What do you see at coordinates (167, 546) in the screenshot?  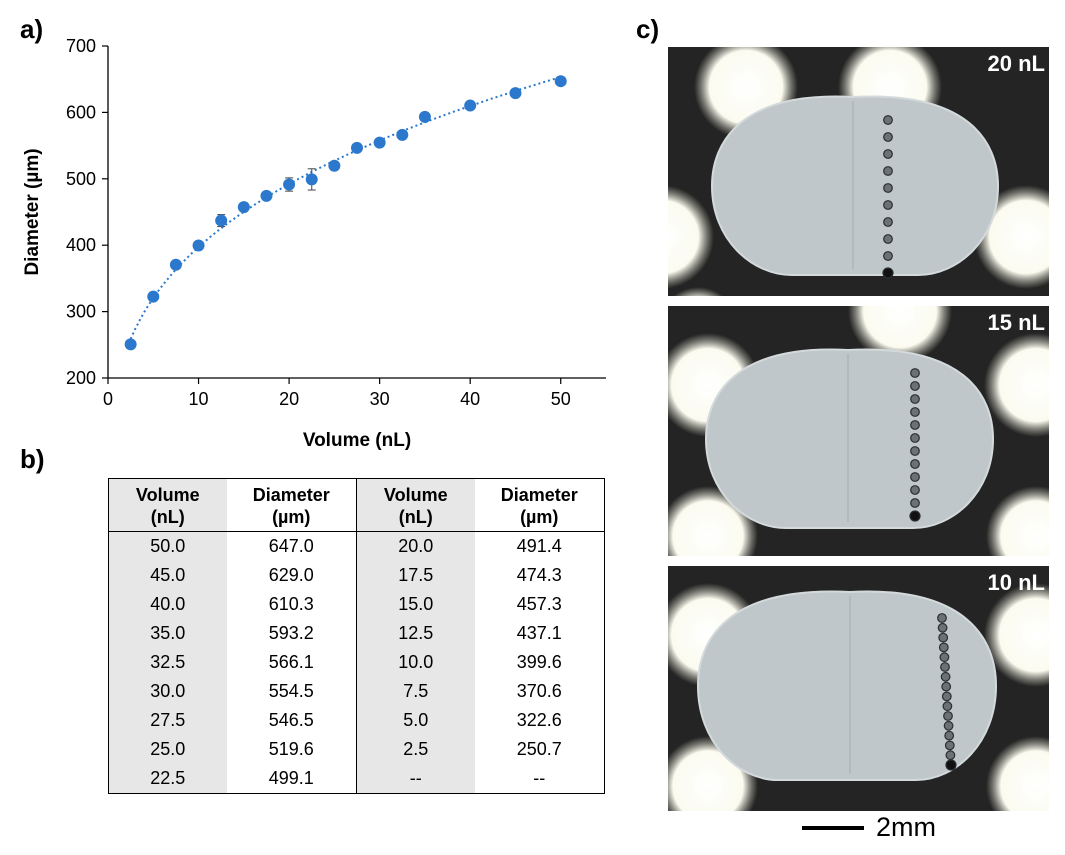 I see `table-cell: 50.0` at bounding box center [167, 546].